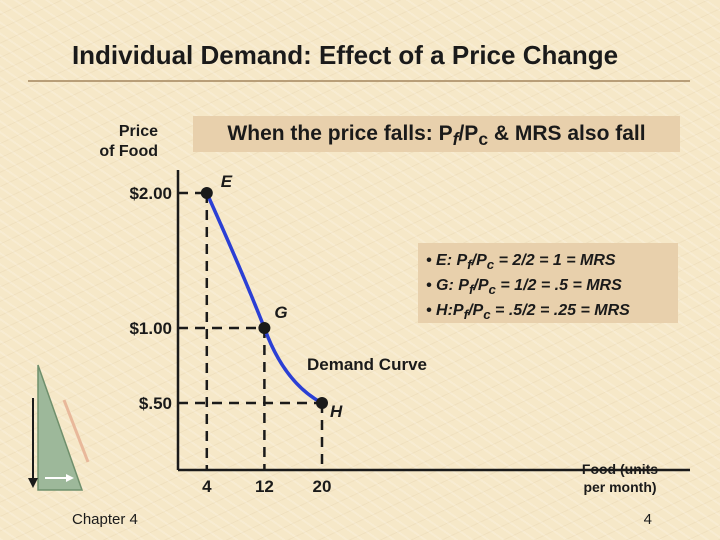 The height and width of the screenshot is (540, 720). What do you see at coordinates (455, 139) in the screenshot?
I see `banner-sub-f: f` at bounding box center [455, 139].